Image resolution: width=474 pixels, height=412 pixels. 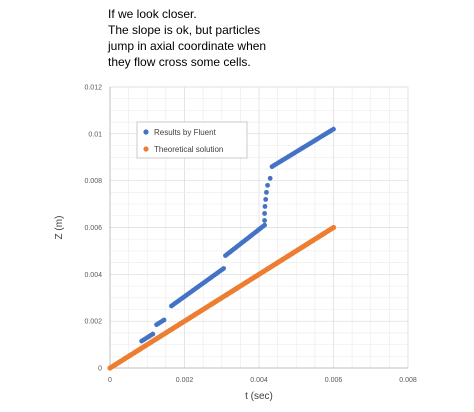 What do you see at coordinates (259, 396) in the screenshot?
I see `x-axis-title: t (sec)` at bounding box center [259, 396].